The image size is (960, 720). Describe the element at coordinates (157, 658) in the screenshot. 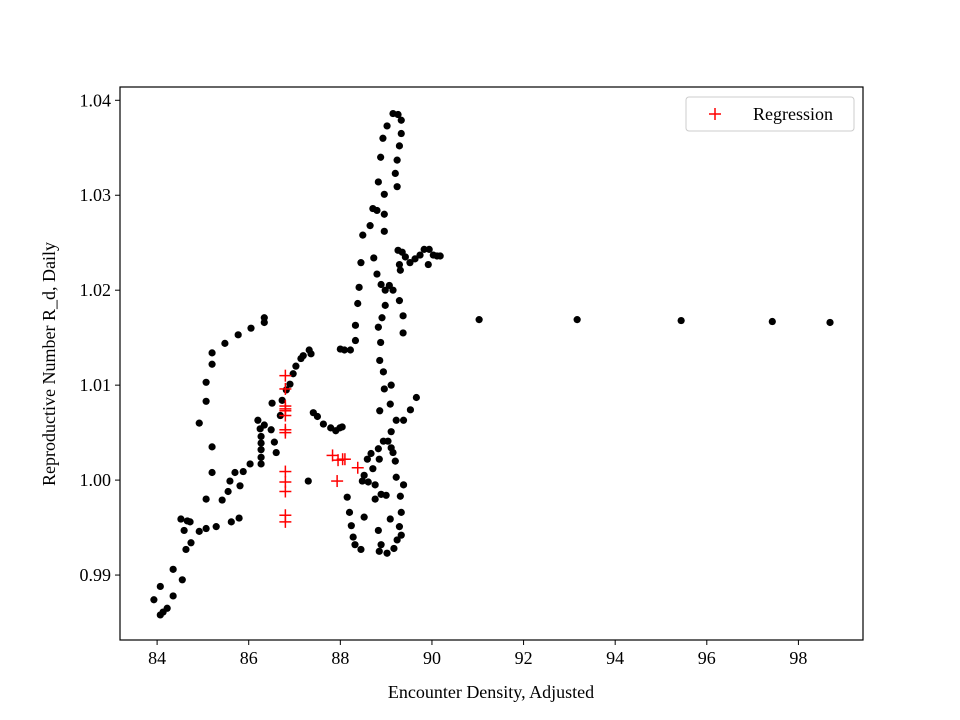

I see `x-tick-label: 84` at that location.